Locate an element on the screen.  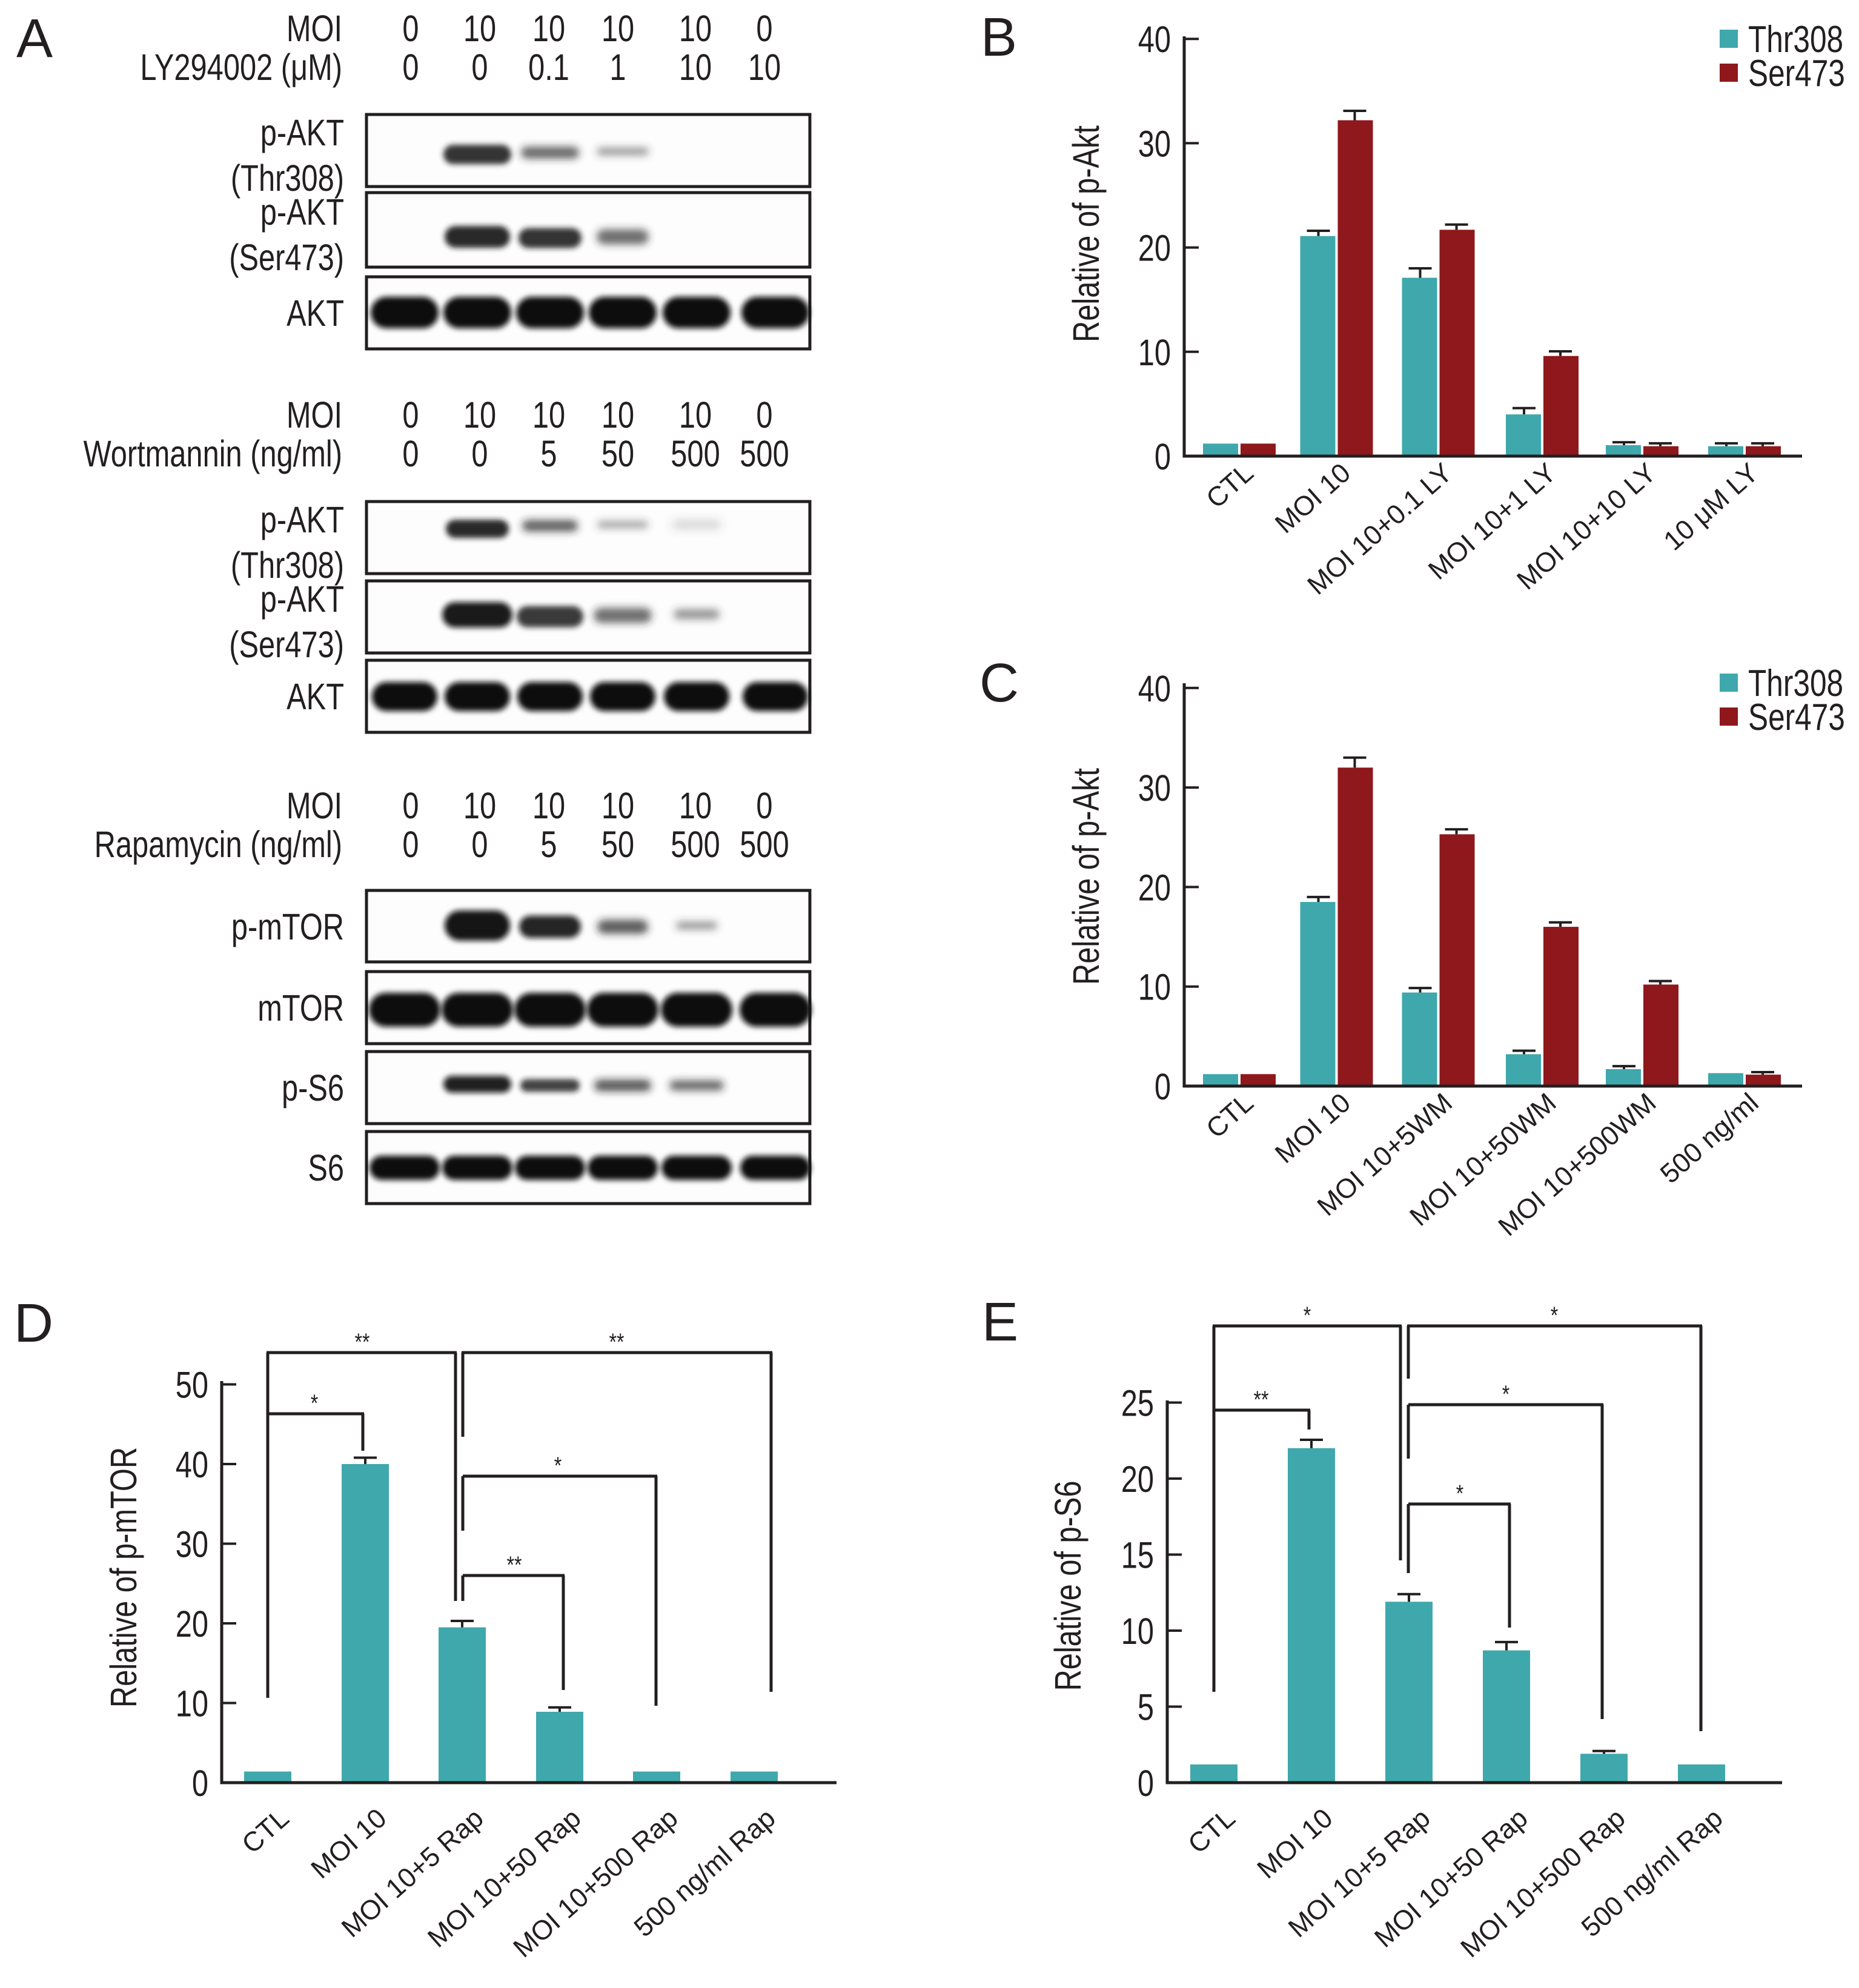
svg-text: Relative of p-mTOR is located at coordinates (124, 1577).